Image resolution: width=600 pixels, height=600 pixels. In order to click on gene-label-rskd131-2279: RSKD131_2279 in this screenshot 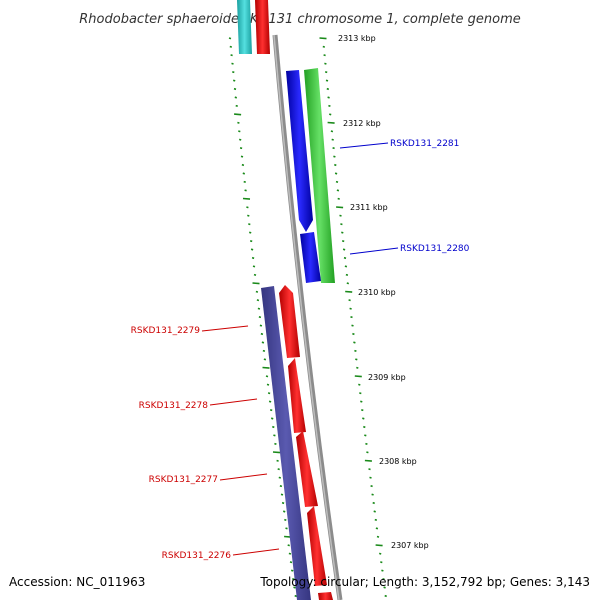, I will do `click(166, 331)`.